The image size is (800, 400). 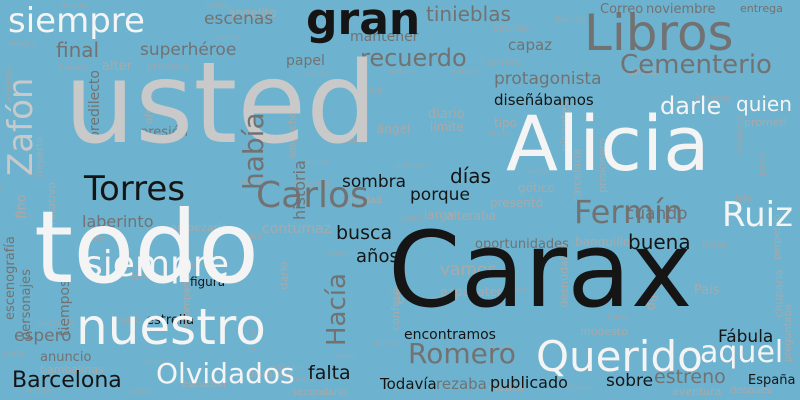 I want to click on word-entrega: entrega, so click(x=761, y=8).